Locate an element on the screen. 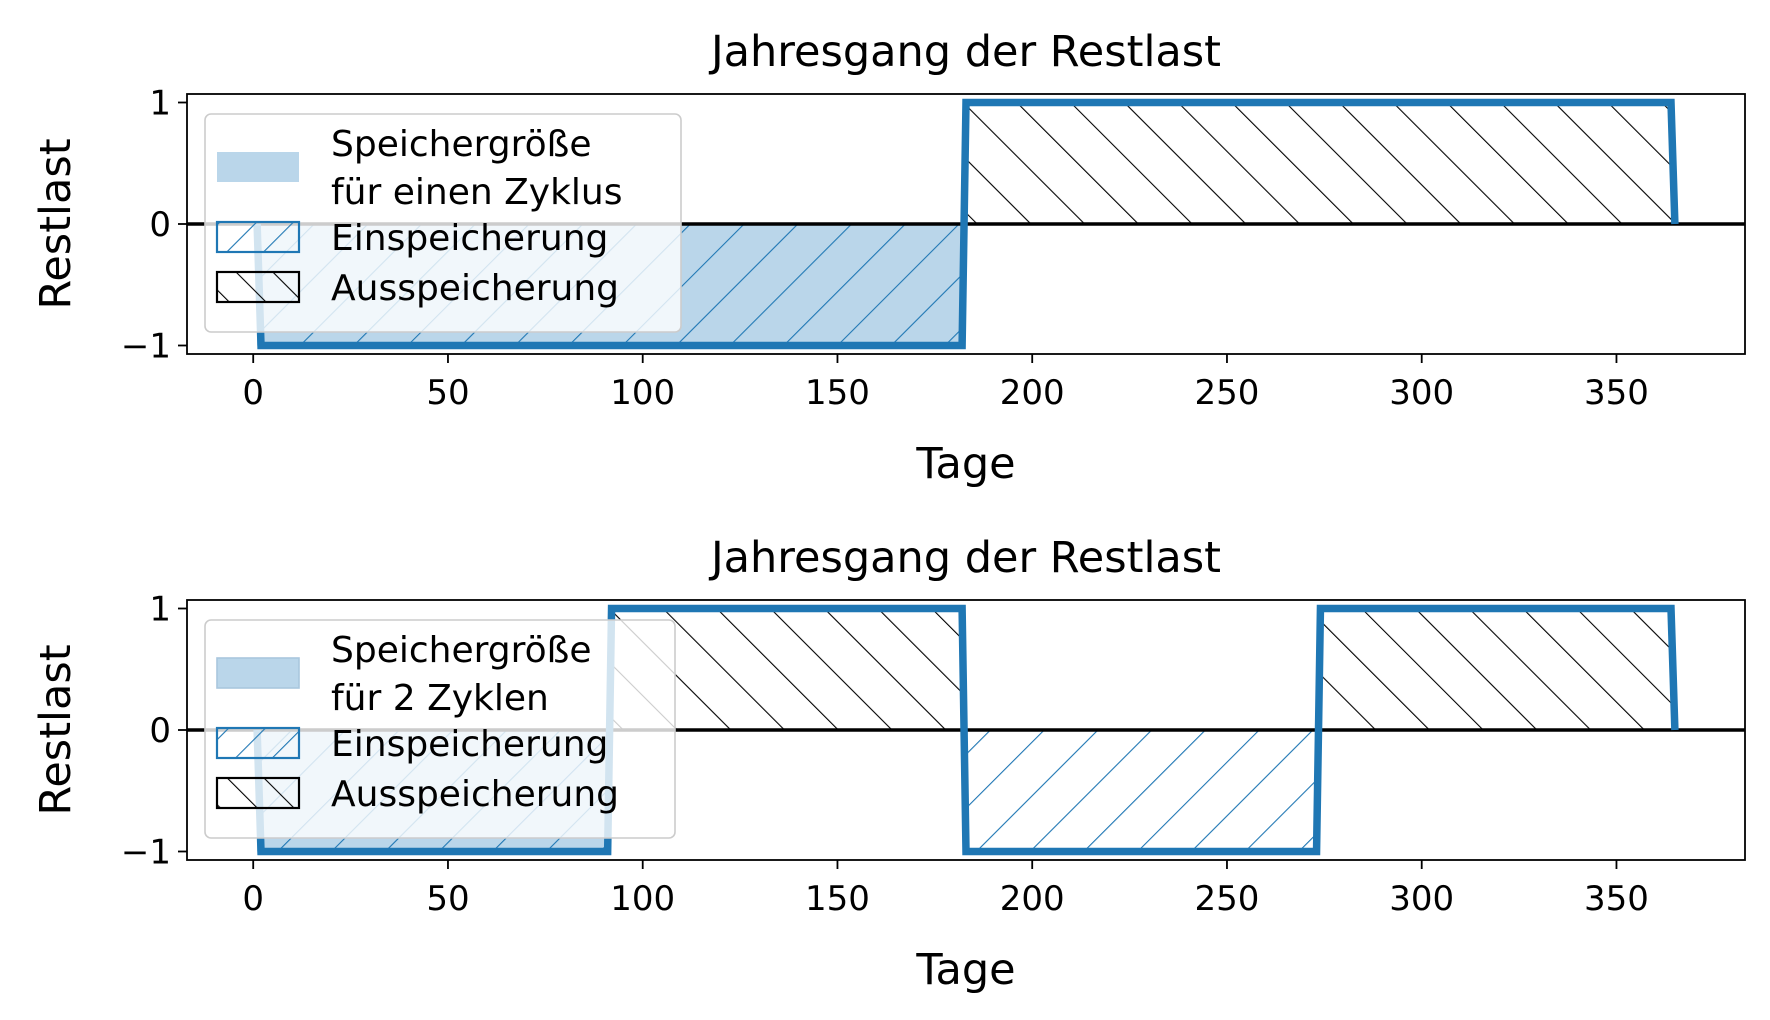 The image size is (1770, 1020). shaded-region-hatch-forward is located at coordinates (1141, 791).